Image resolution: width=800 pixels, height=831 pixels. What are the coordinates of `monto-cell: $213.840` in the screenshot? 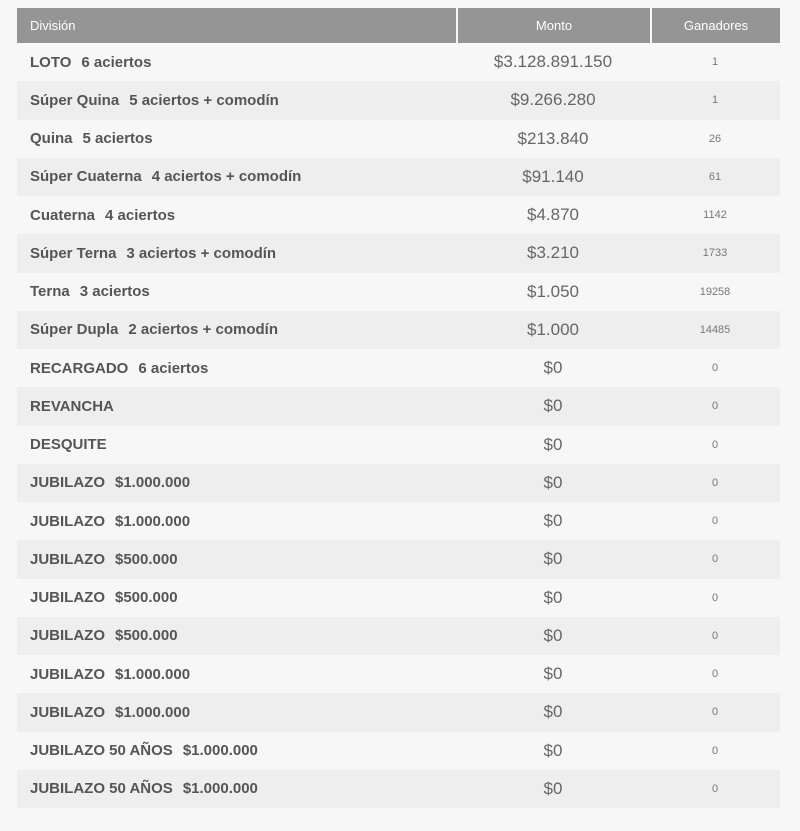 It's located at (553, 138).